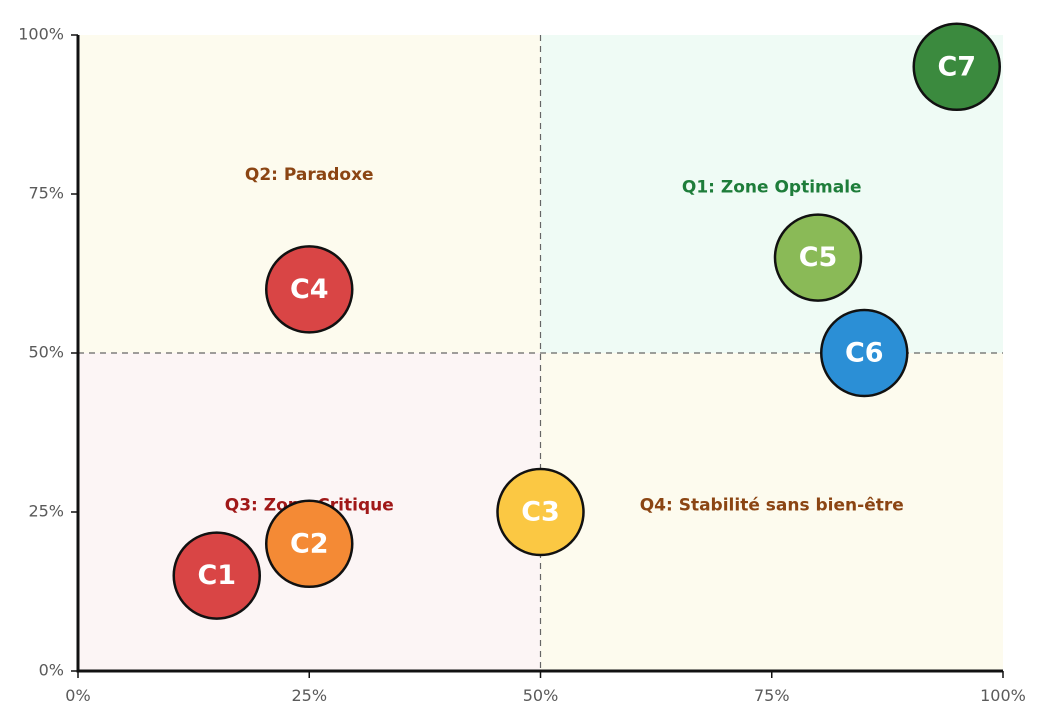 The width and height of the screenshot is (1043, 716). Describe the element at coordinates (1003, 695) in the screenshot. I see `x-tick-label: 100%` at that location.